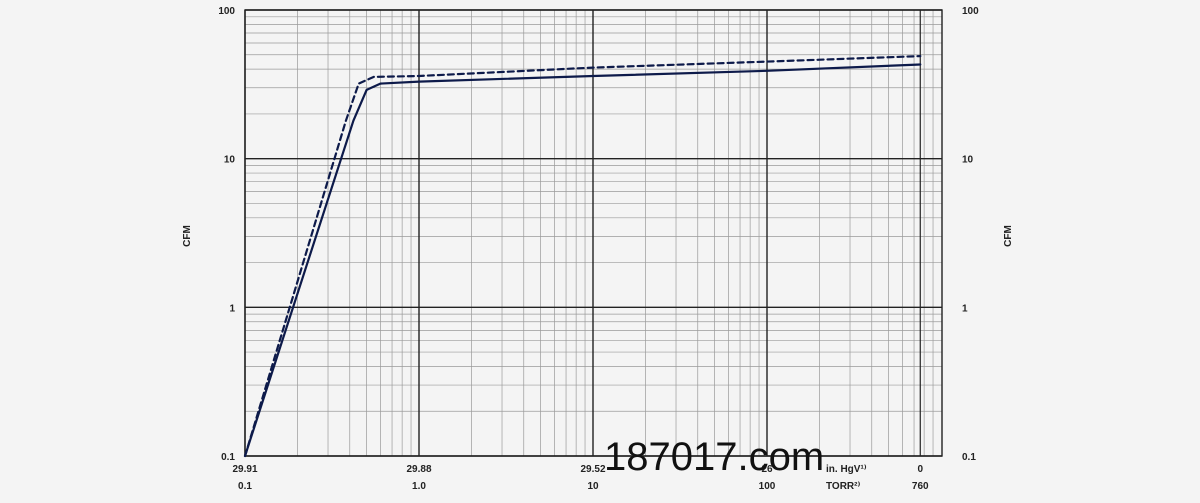  What do you see at coordinates (968, 160) in the screenshot?
I see `y-tick-label-right: 10` at bounding box center [968, 160].